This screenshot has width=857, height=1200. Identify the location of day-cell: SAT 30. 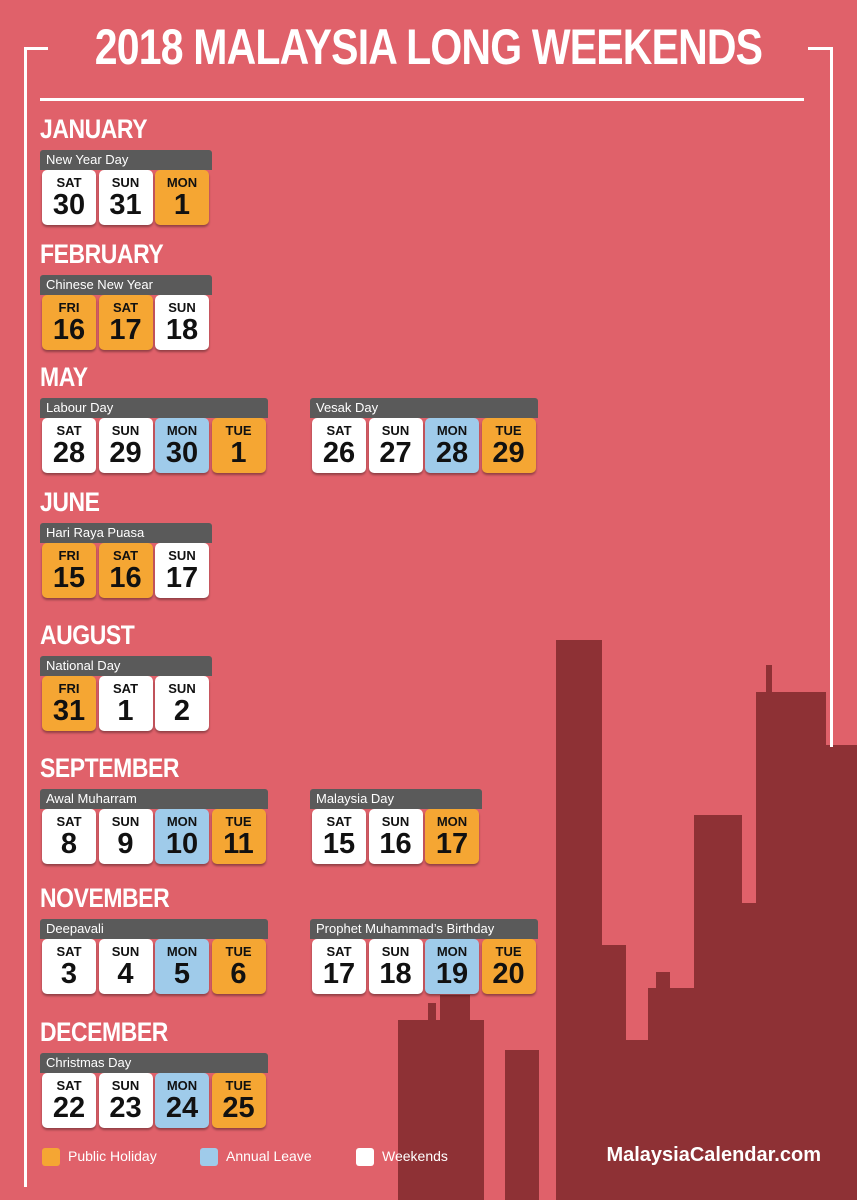
(69, 197).